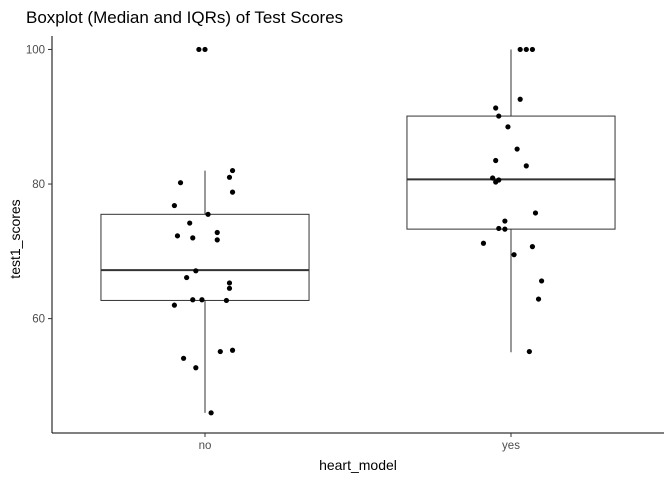  I want to click on x-tick-label-yes: yes, so click(511, 446).